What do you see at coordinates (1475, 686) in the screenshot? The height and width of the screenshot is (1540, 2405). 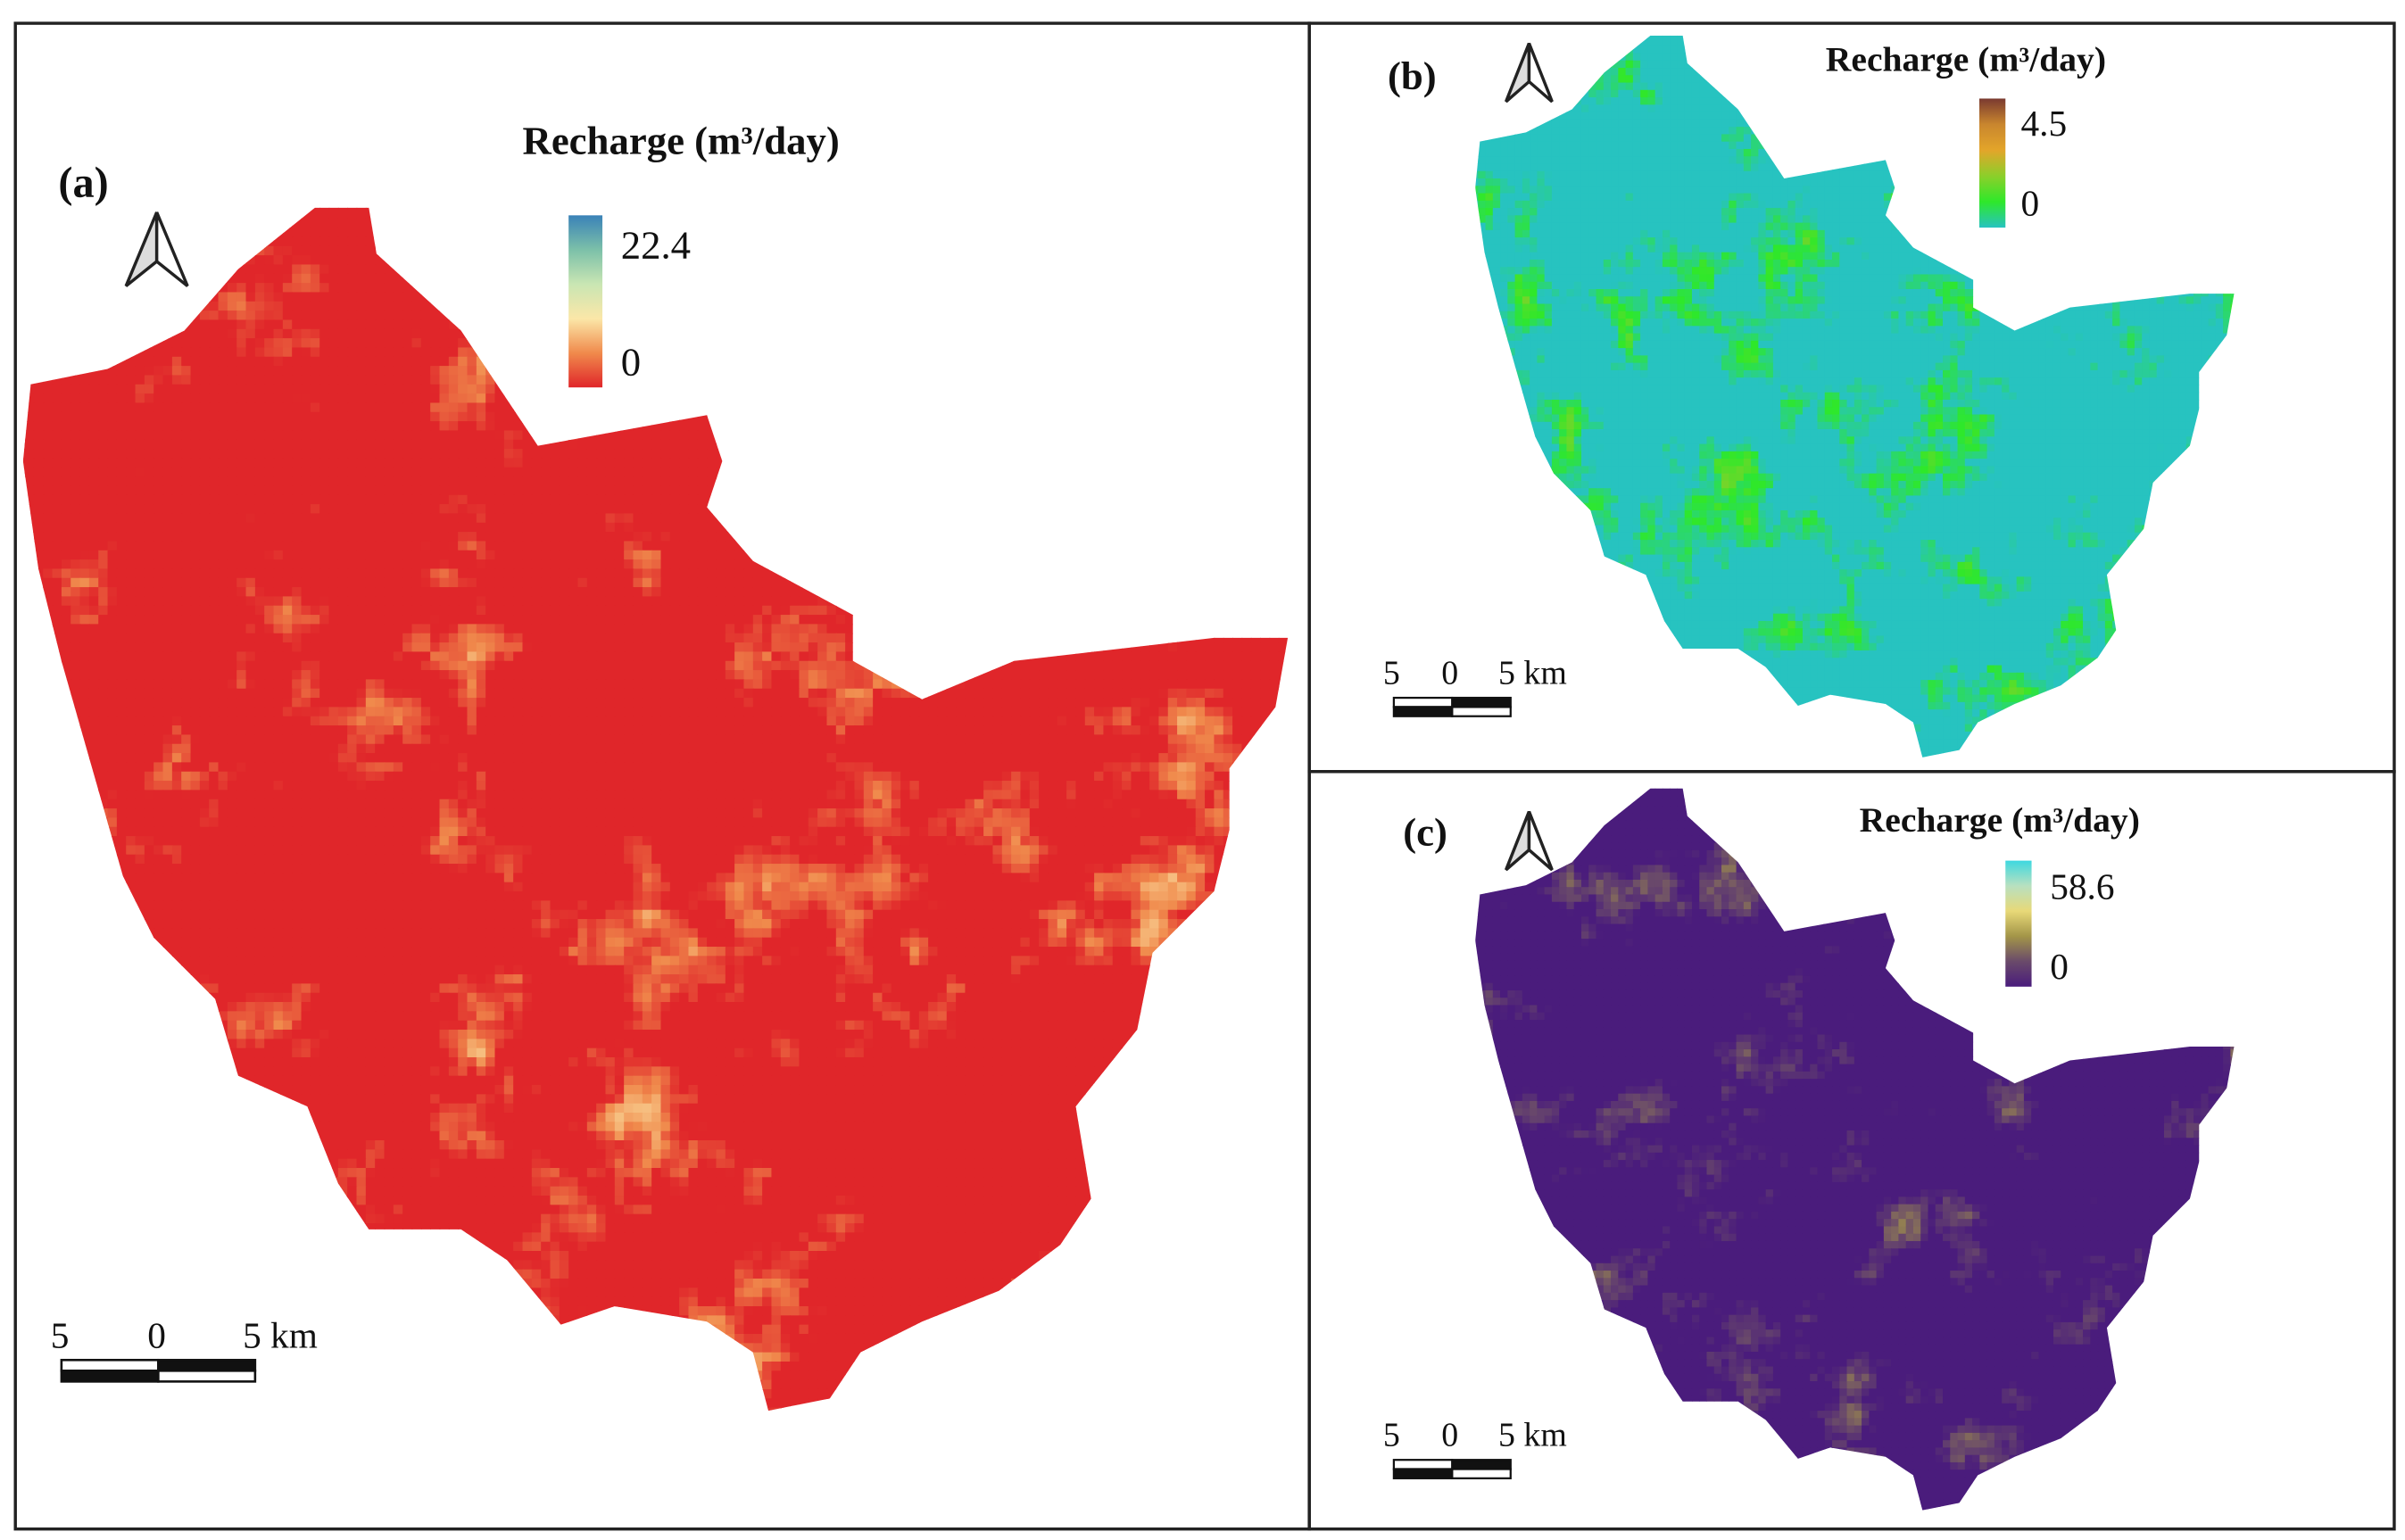 I see `scale-bar-b: 5 0 5 km` at bounding box center [1475, 686].